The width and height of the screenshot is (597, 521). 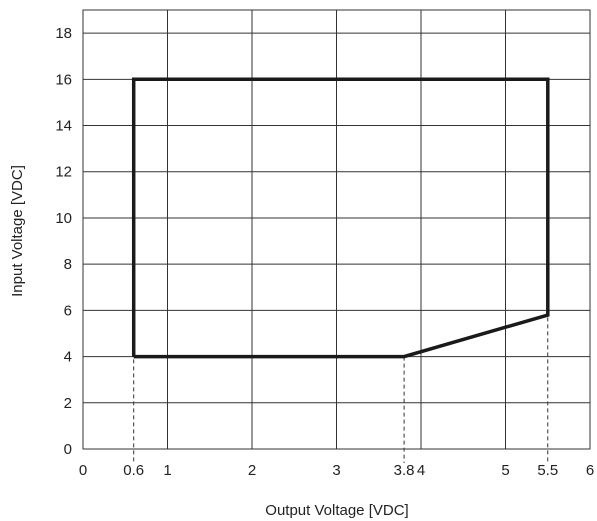 What do you see at coordinates (63, 218) in the screenshot?
I see `y-tick-label: 10` at bounding box center [63, 218].